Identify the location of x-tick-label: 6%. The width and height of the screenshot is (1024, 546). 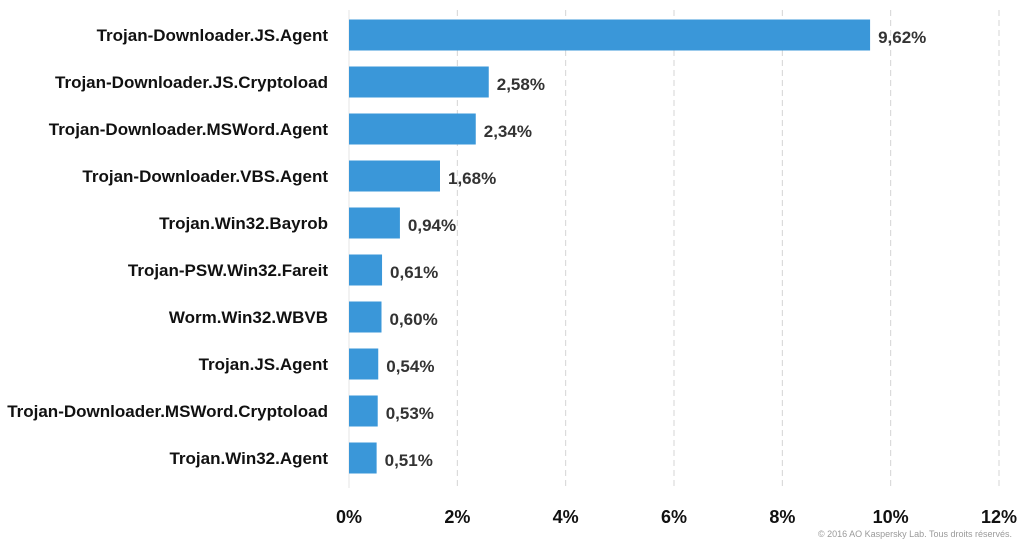
(674, 517).